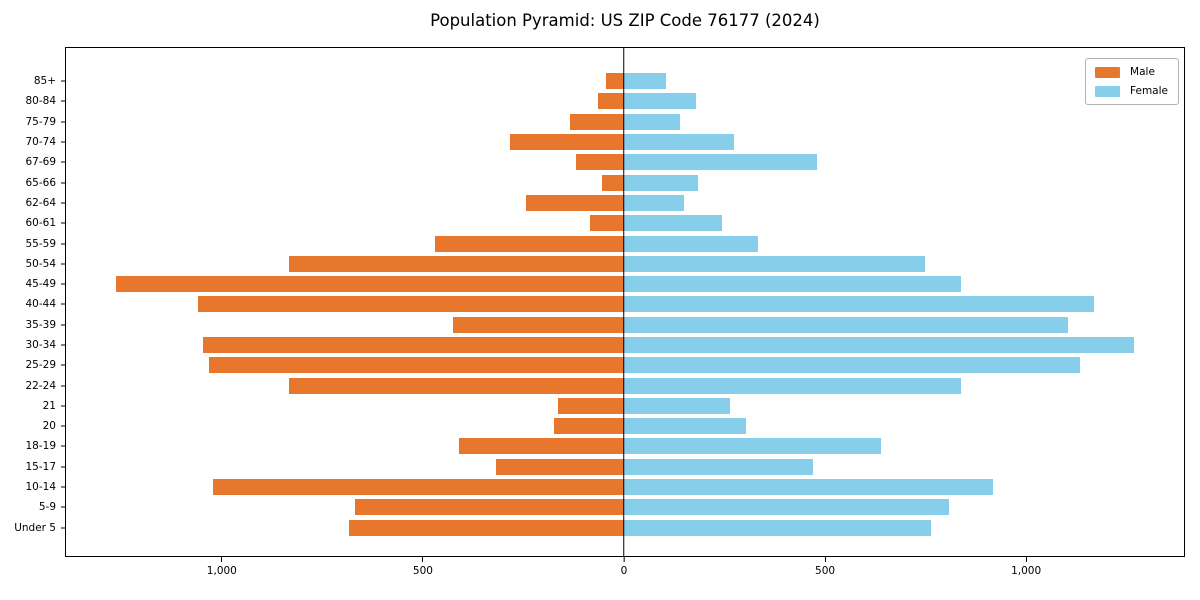 This screenshot has height=600, width=1200. I want to click on x-axis: 1,000 500 0 500 1,000, so click(625, 572).